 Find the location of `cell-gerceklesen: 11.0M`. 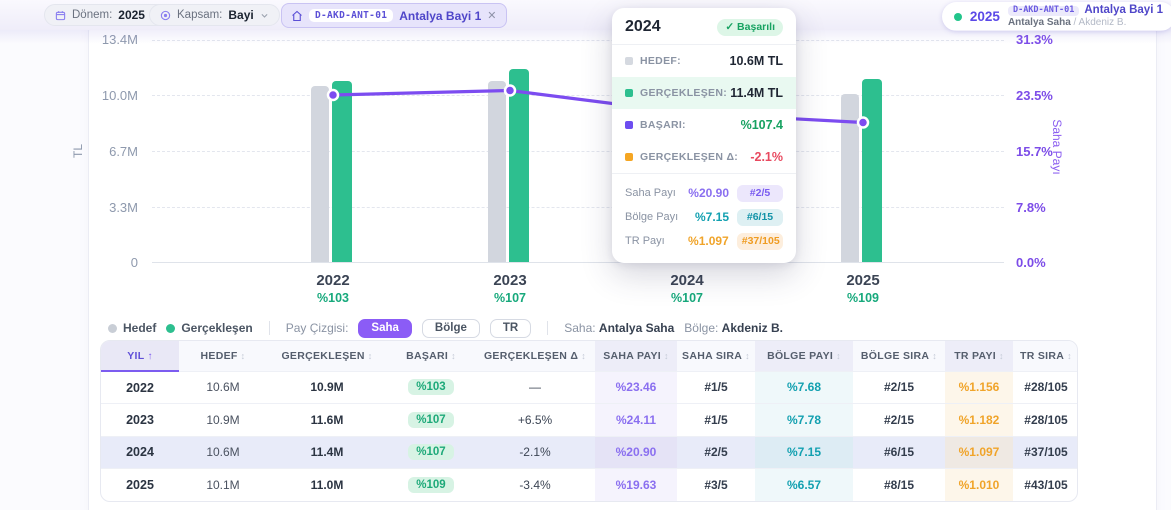

cell-gerceklesen: 11.0M is located at coordinates (327, 484).